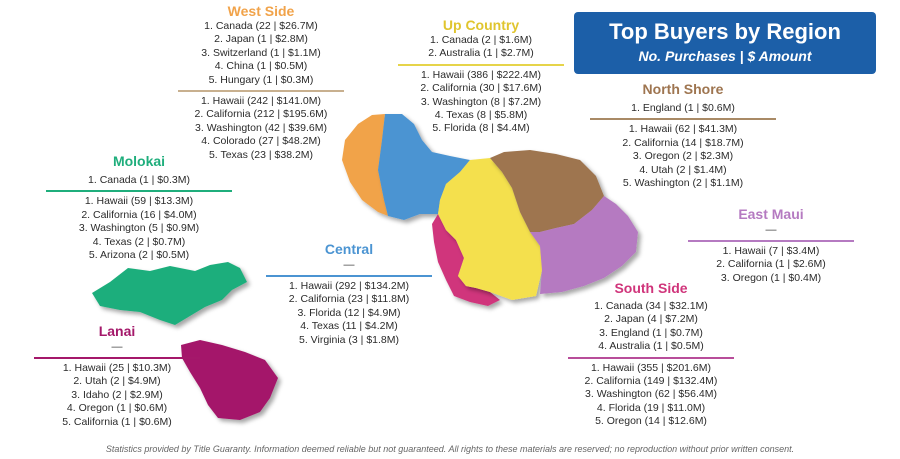 The image size is (900, 459). Describe the element at coordinates (139, 214) in the screenshot. I see `list-item: 2. California (16 | $4.0M)` at that location.